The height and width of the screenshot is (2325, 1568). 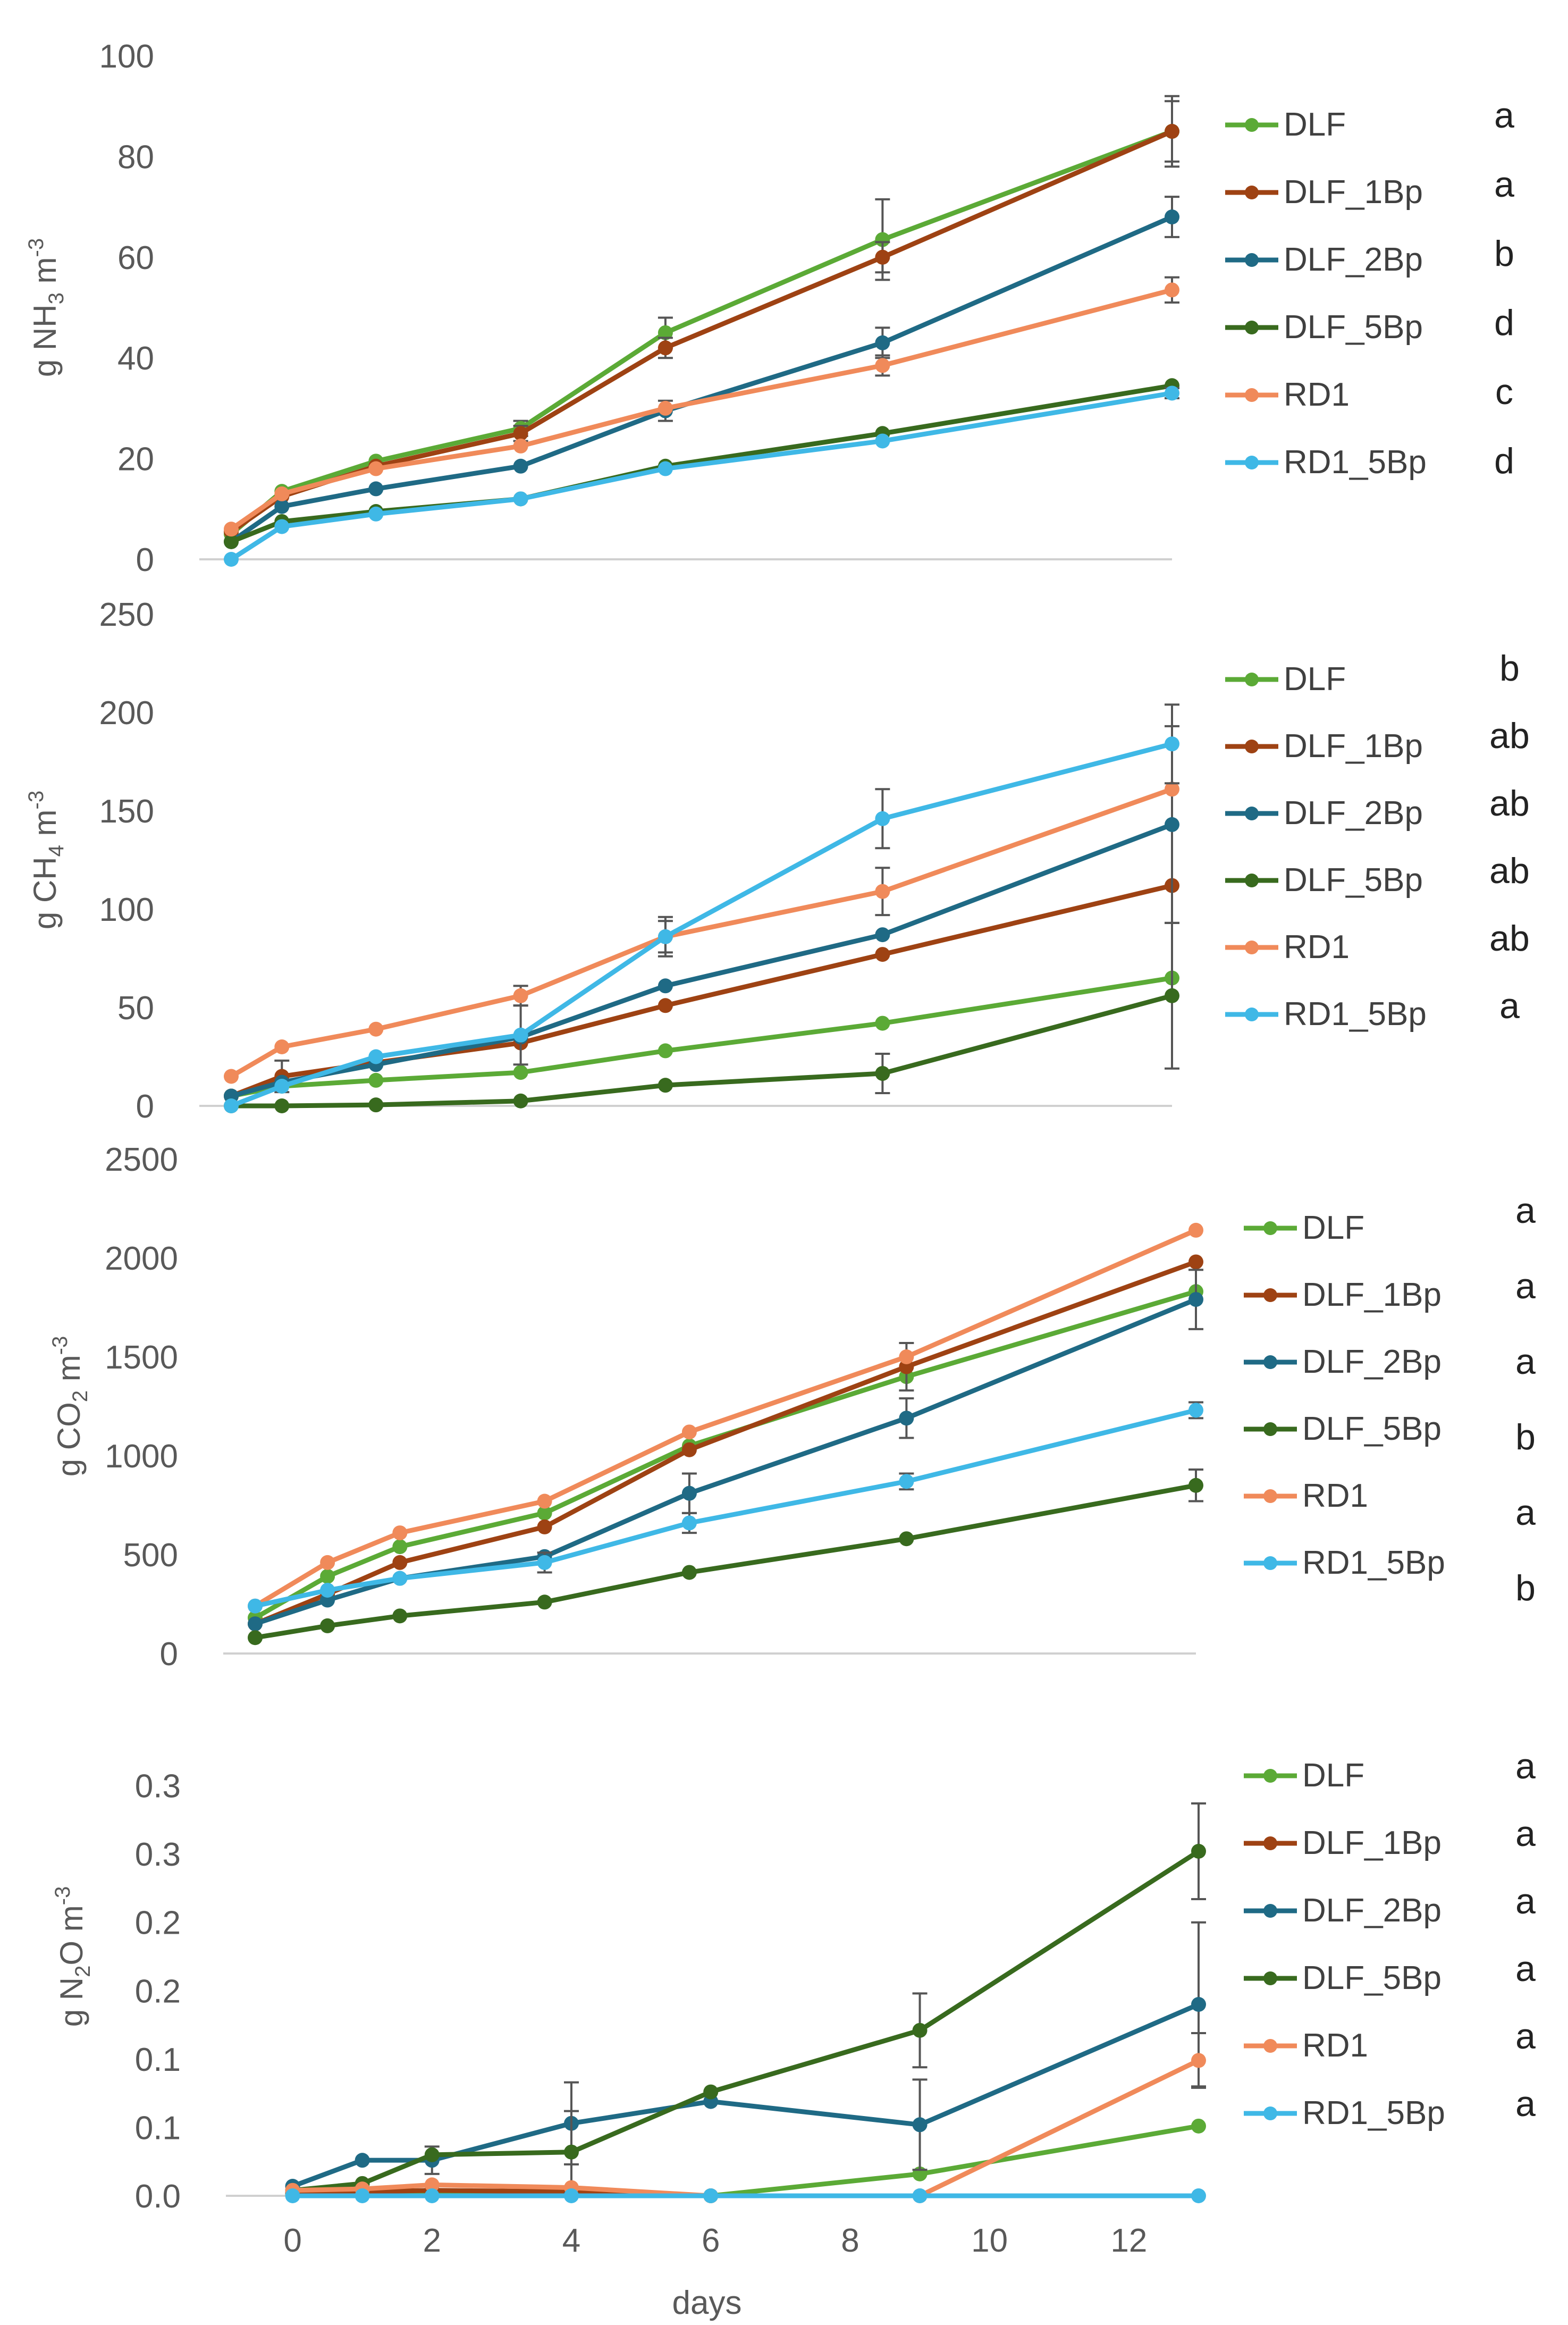 What do you see at coordinates (1353, 327) in the screenshot?
I see `legend-label: DLF_5Bp` at bounding box center [1353, 327].